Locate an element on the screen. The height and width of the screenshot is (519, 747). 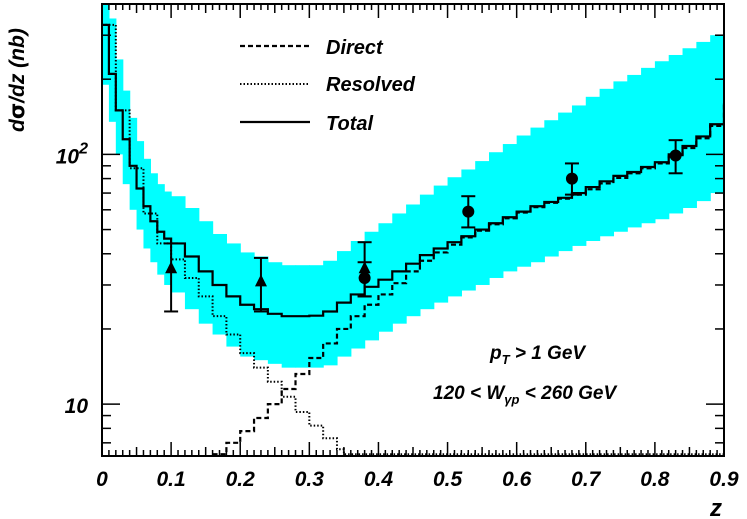
annotations: pT > 1 GeV 120 < Wγp < 260 GeV is located at coordinates (525, 375).